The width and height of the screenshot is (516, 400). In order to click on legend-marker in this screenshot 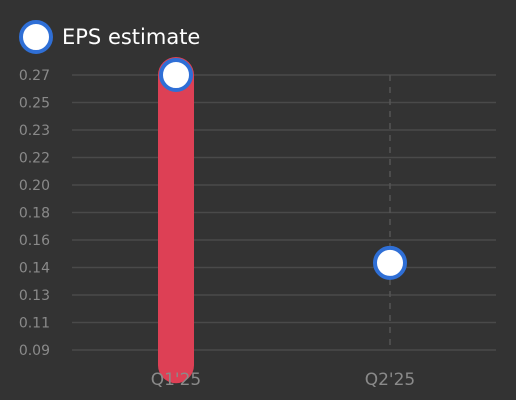, I will do `click(36, 37)`.